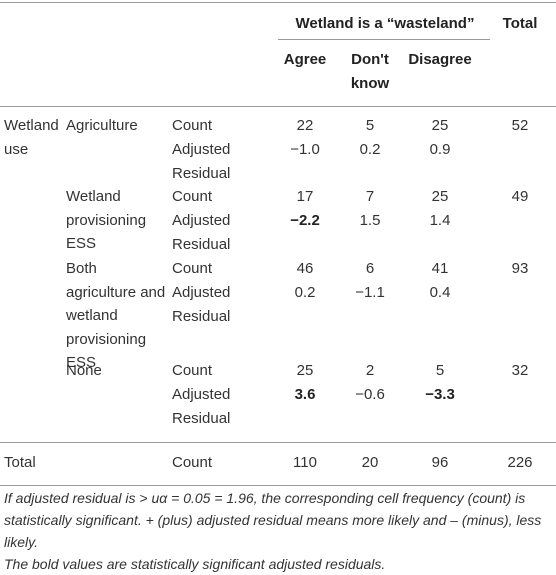 The height and width of the screenshot is (575, 556). Describe the element at coordinates (305, 196) in the screenshot. I see `count-cell: 17` at that location.